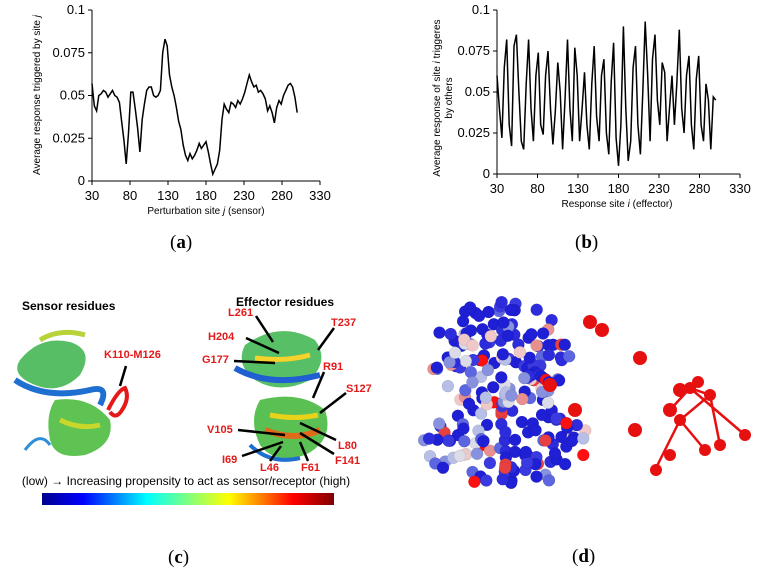 The image size is (759, 573). What do you see at coordinates (473, 132) in the screenshot?
I see `y-tick-label-b: 0.025` at bounding box center [473, 132].